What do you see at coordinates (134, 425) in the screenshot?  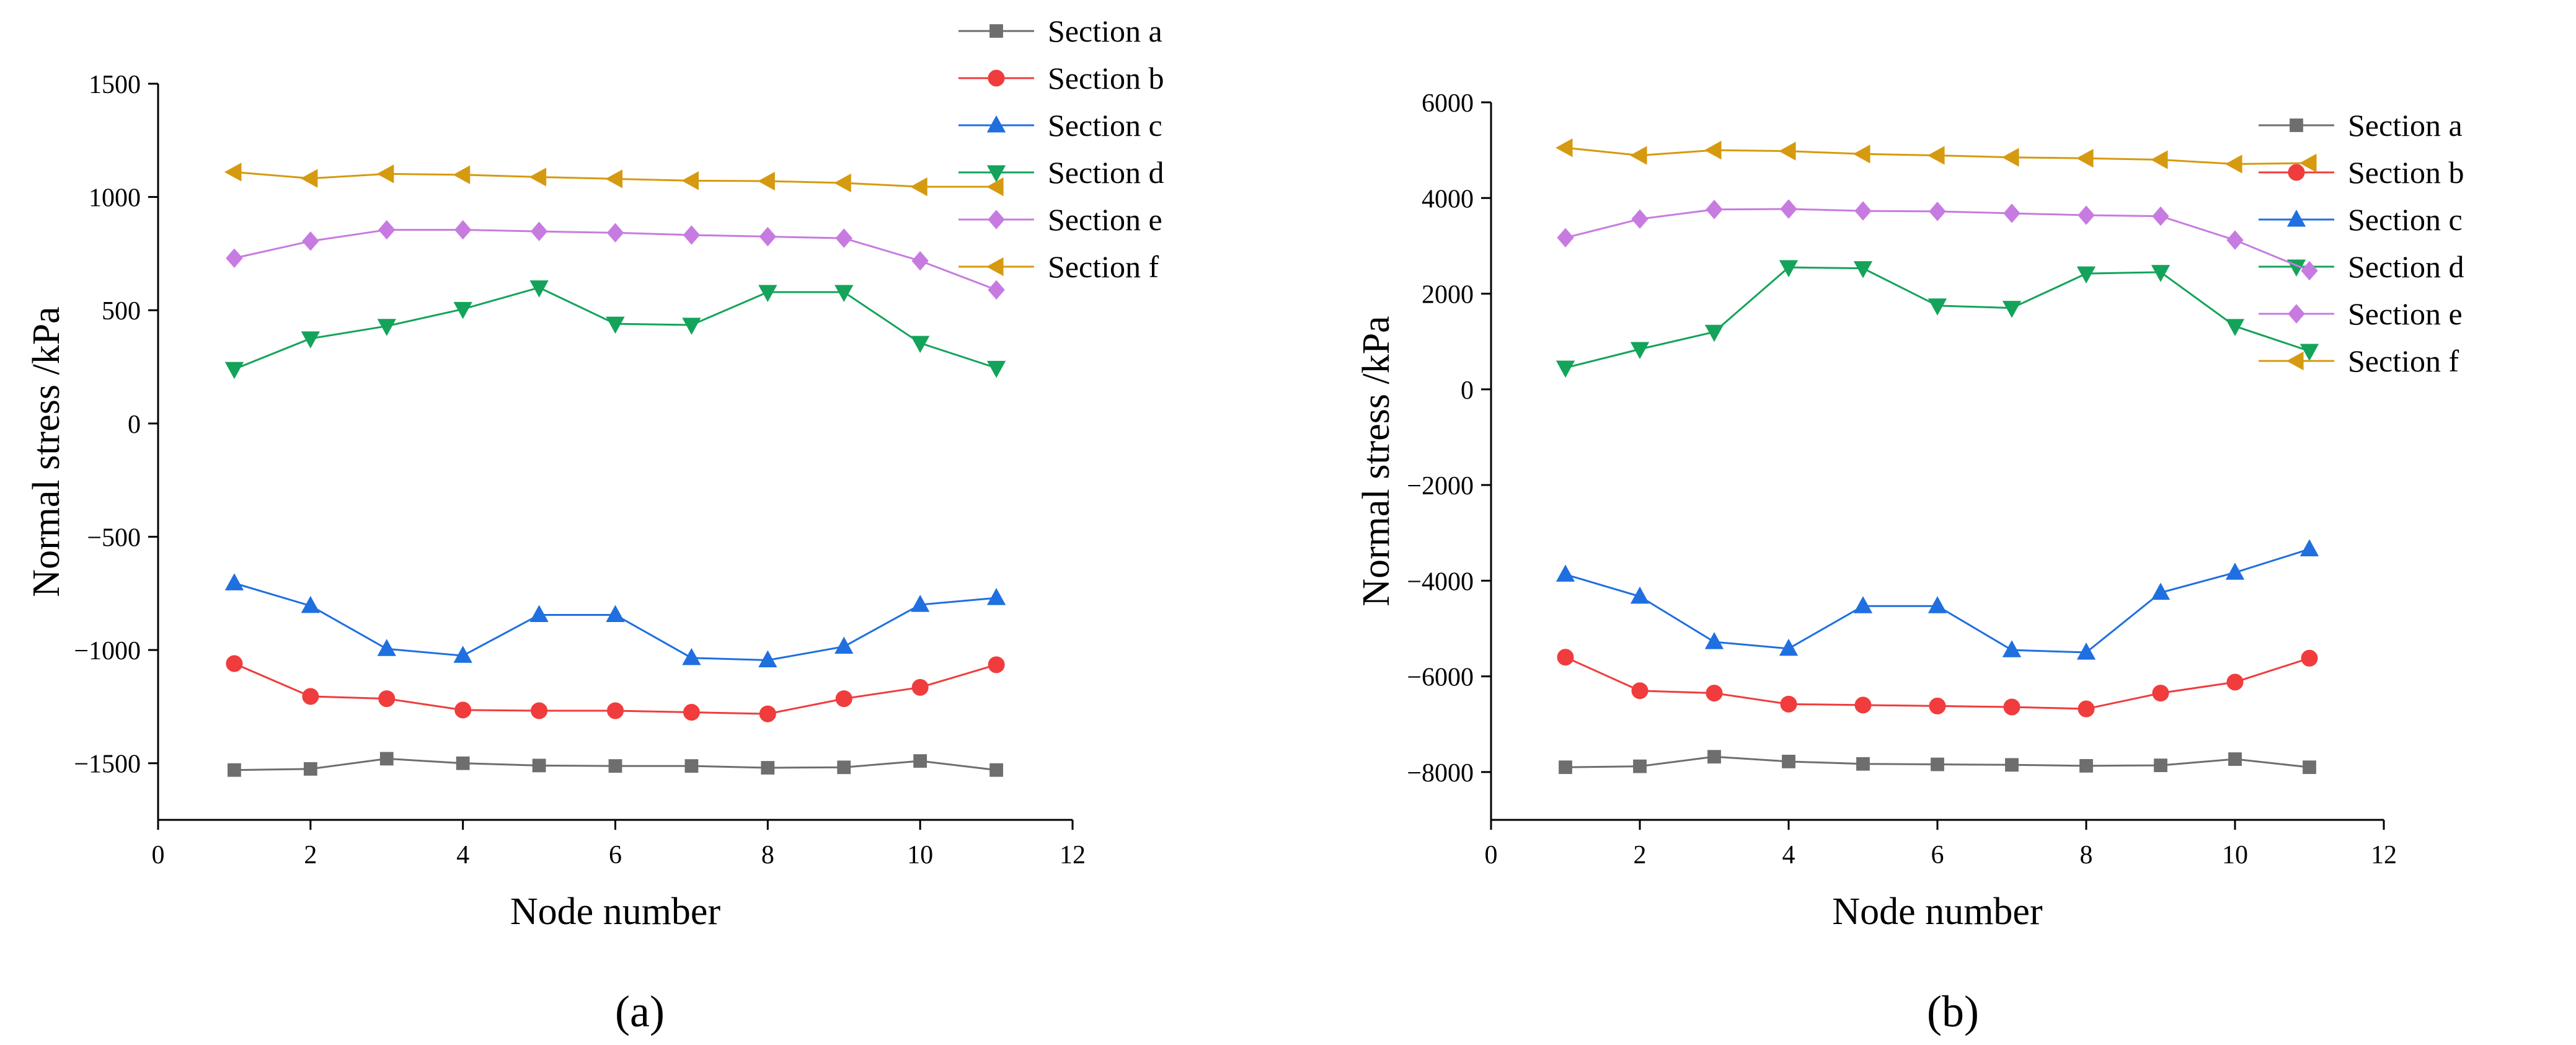 I see `y-tick-label: 0` at bounding box center [134, 425].